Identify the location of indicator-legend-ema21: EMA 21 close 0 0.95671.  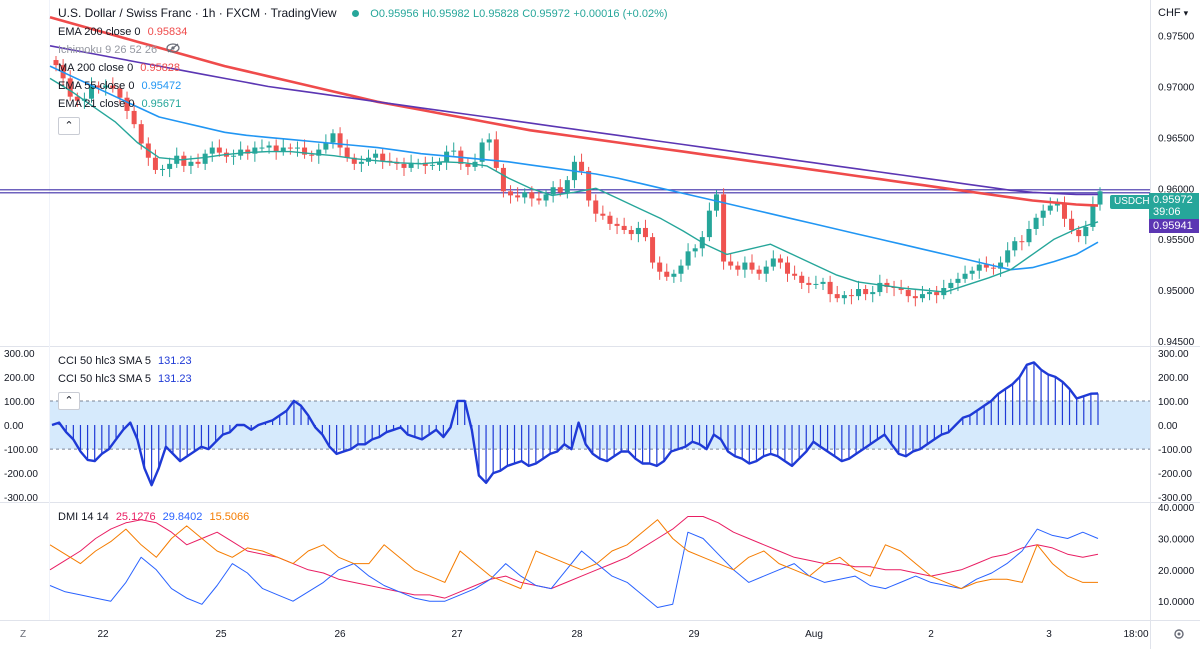
(119, 104).